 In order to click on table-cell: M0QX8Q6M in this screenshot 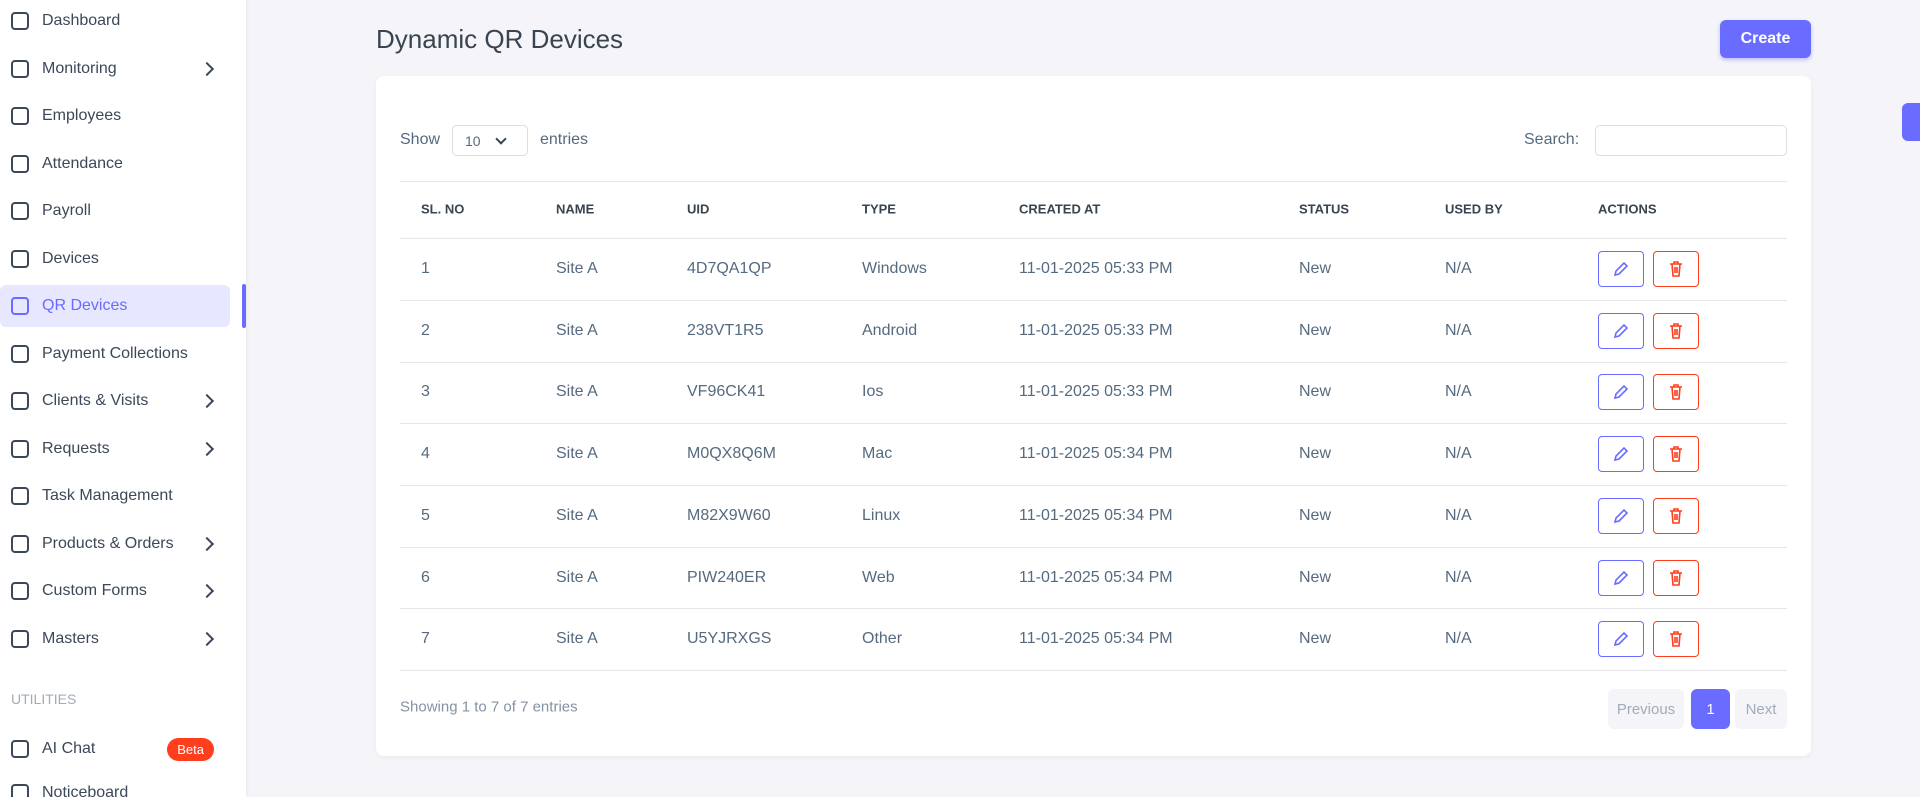, I will do `click(731, 454)`.